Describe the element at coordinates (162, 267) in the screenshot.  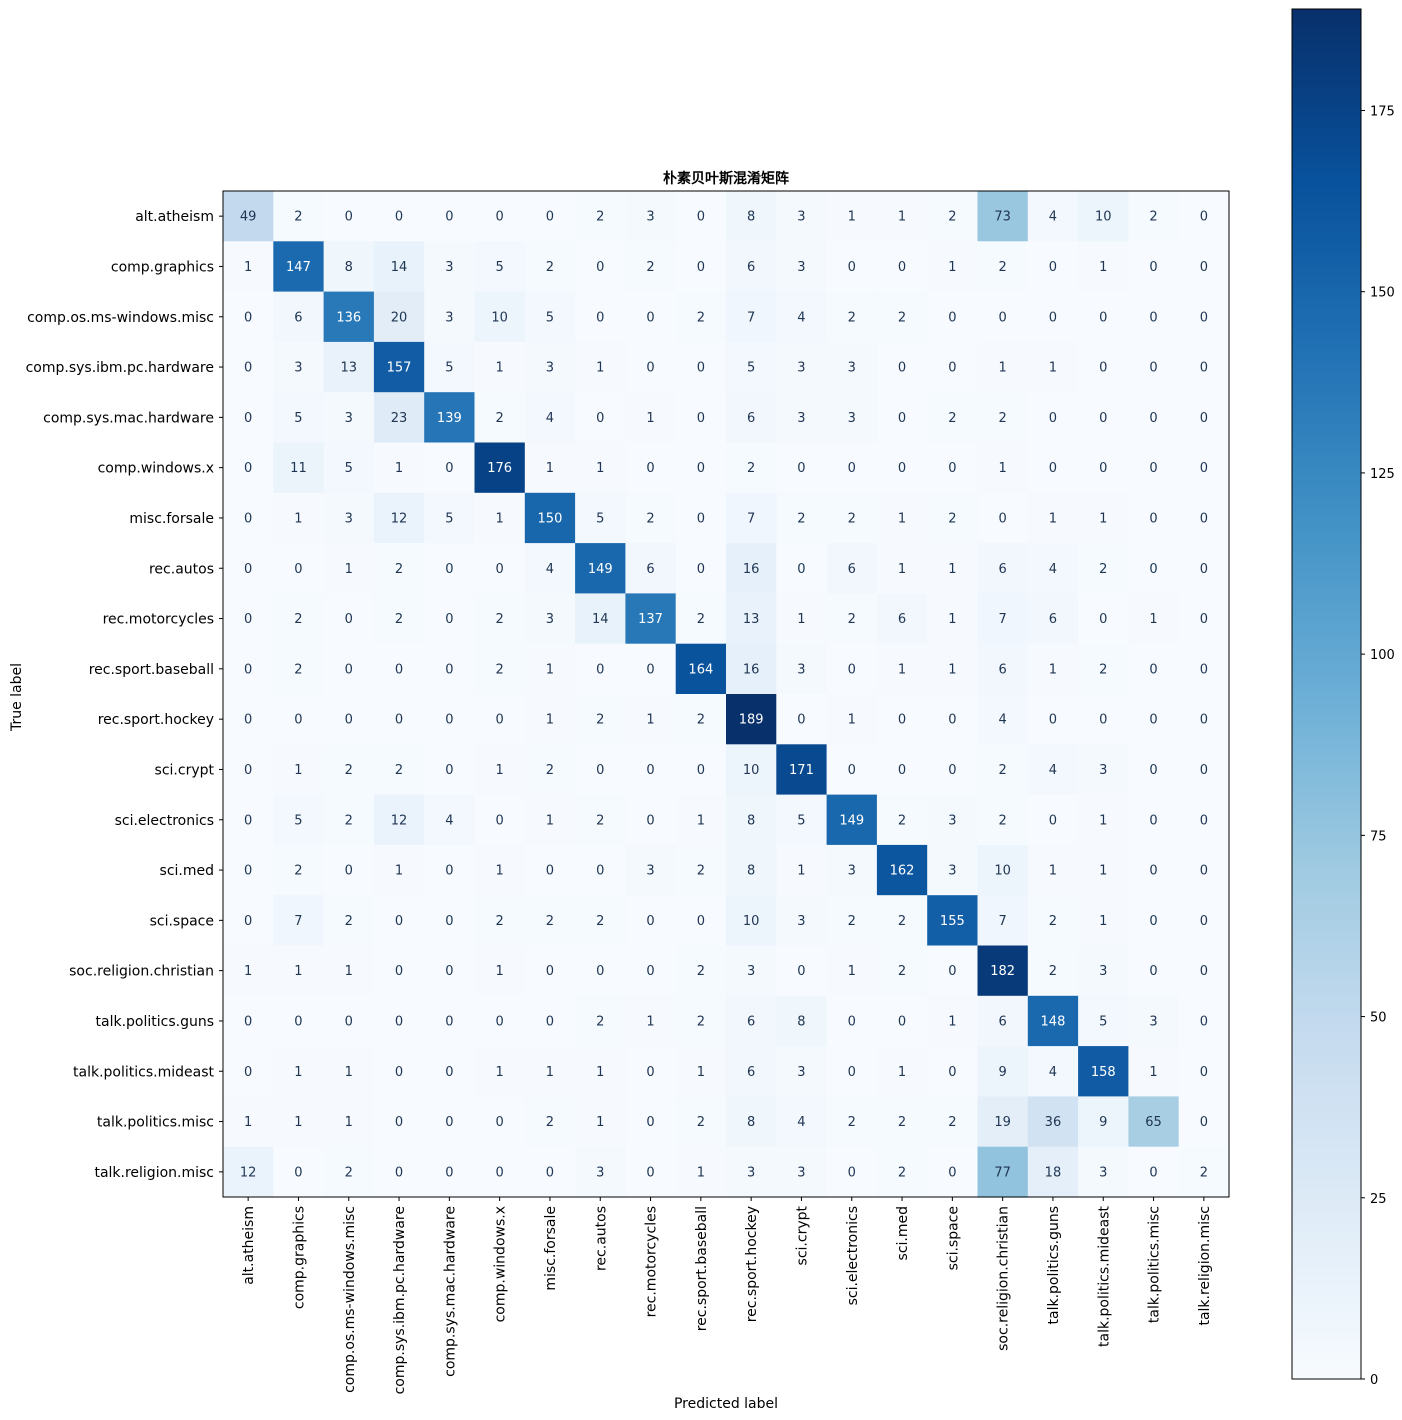
I see `y-tick-label-comp-graphics: comp.graphics` at that location.